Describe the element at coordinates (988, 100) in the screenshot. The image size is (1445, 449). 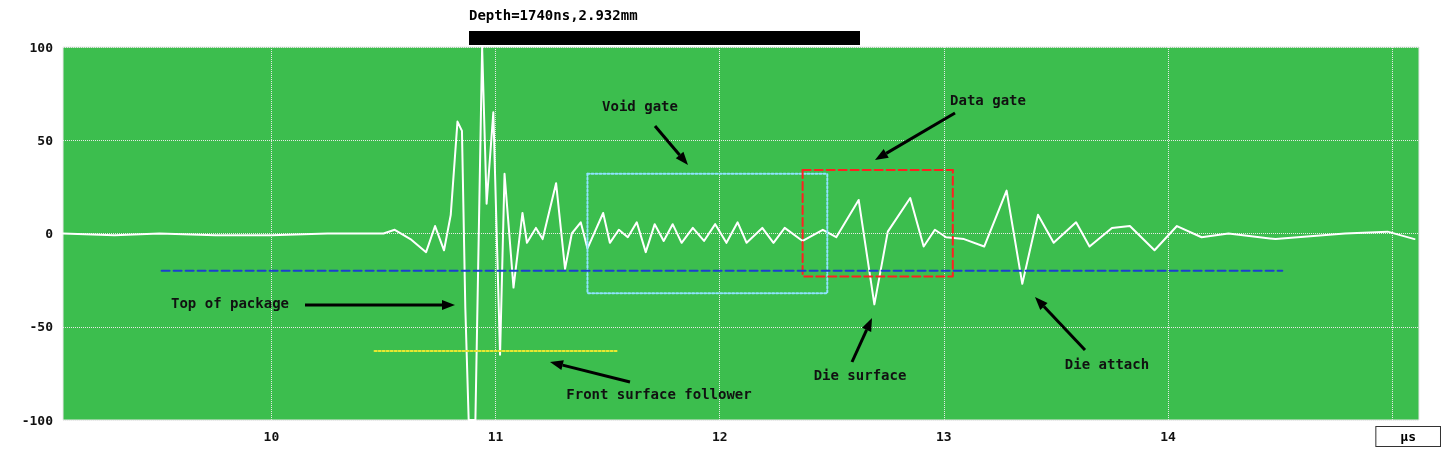
I see `annotation: Data gate` at that location.